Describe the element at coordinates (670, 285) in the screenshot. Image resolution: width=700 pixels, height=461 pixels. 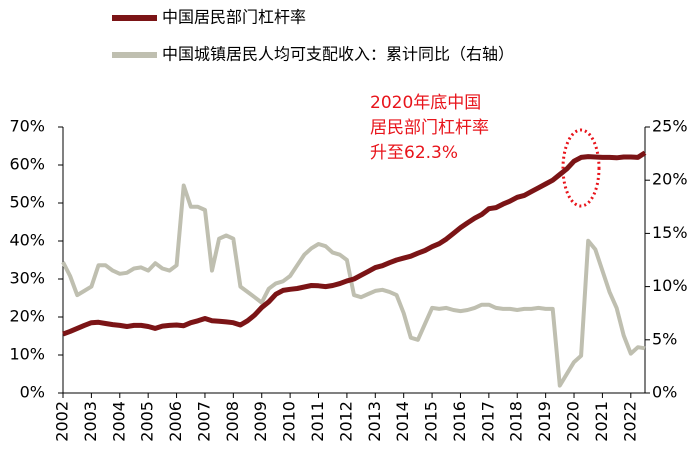
I see `y2-tick-label: 10%` at that location.